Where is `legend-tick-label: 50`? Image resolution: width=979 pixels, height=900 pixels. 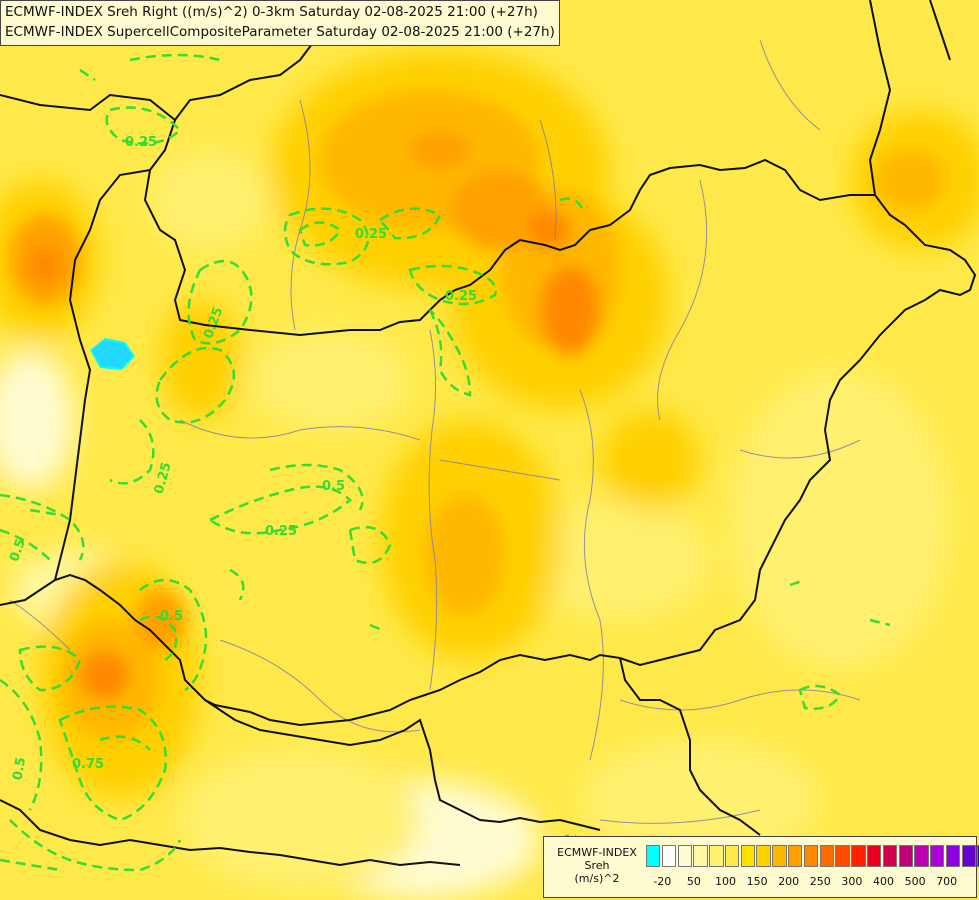 legend-tick-label: 50 is located at coordinates (693, 881).